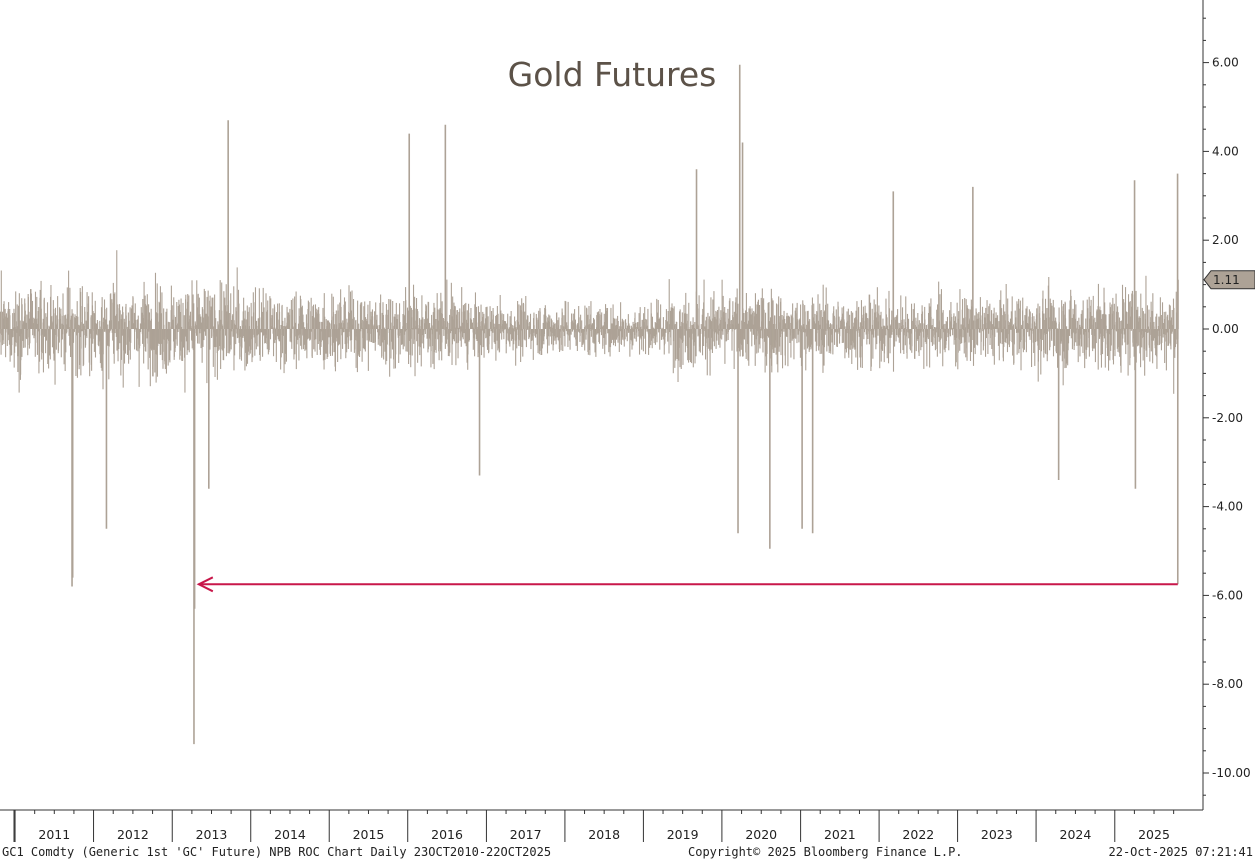  What do you see at coordinates (687, 584) in the screenshot?
I see `drop-comparison-arrow` at bounding box center [687, 584].